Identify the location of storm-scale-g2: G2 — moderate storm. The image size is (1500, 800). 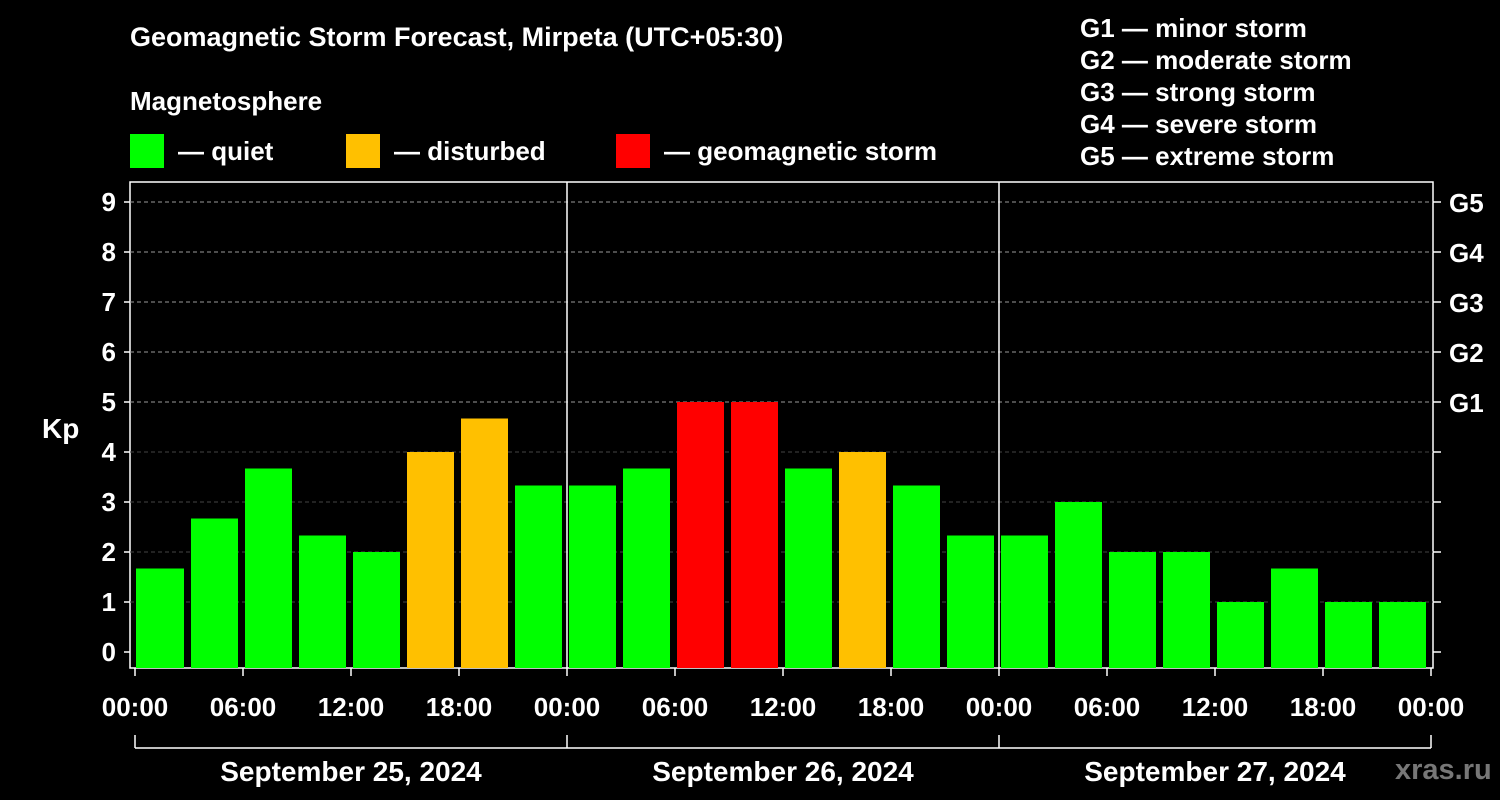
(1216, 60).